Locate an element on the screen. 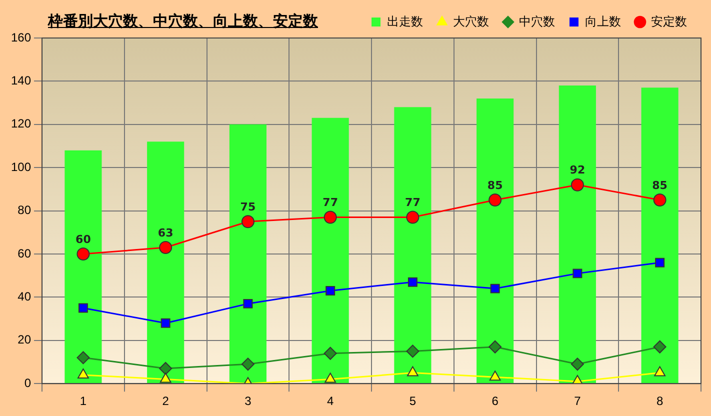  x-tick-label: 3 is located at coordinates (248, 401).